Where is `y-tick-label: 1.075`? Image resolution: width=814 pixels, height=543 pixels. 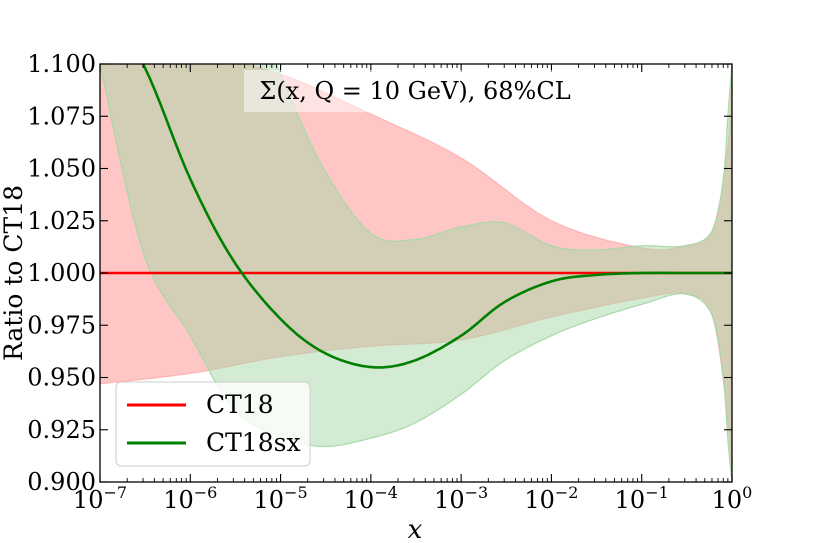 y-tick-label: 1.075 is located at coordinates (61, 116).